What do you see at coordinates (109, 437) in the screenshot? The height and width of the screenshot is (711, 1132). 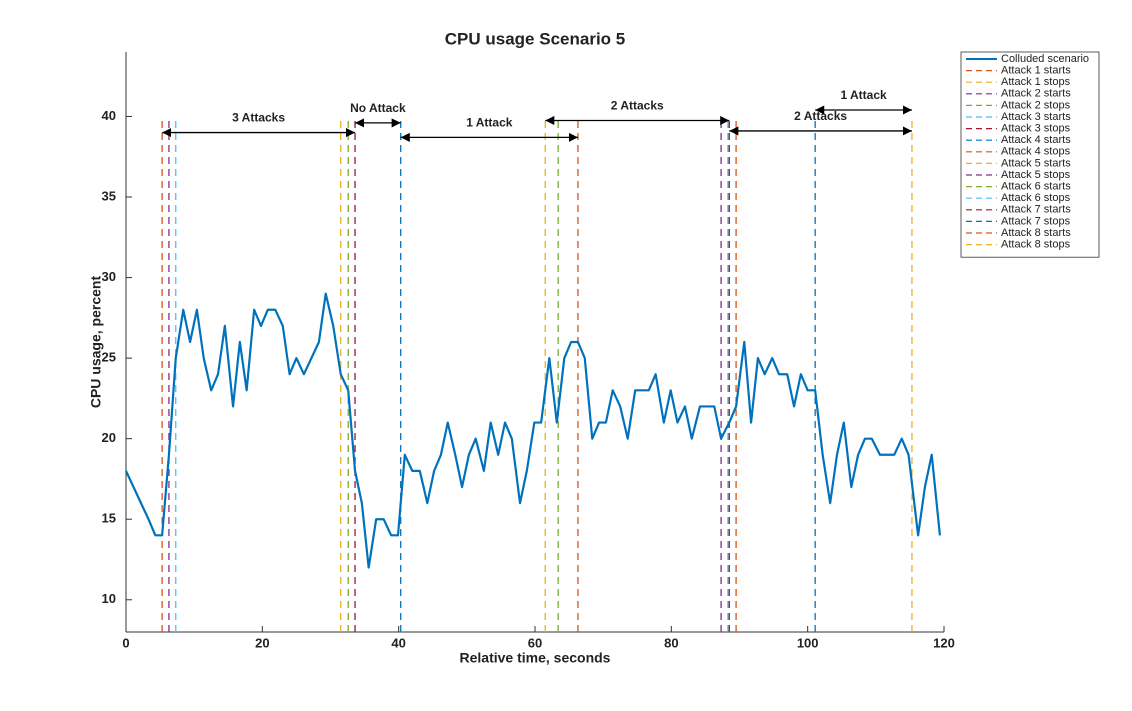 I see `y-tick-label: 20` at bounding box center [109, 437].